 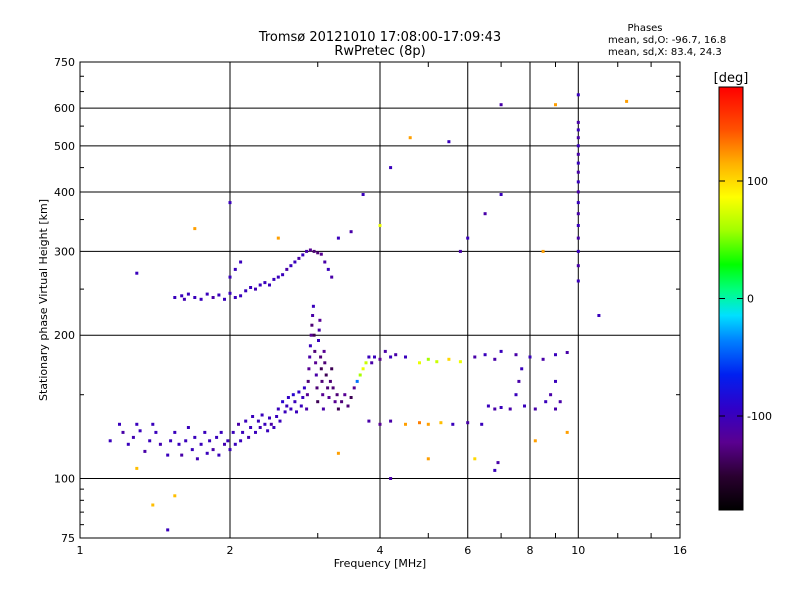 I want to click on x-axis-label: Frequency [MHz], so click(x=380, y=563).